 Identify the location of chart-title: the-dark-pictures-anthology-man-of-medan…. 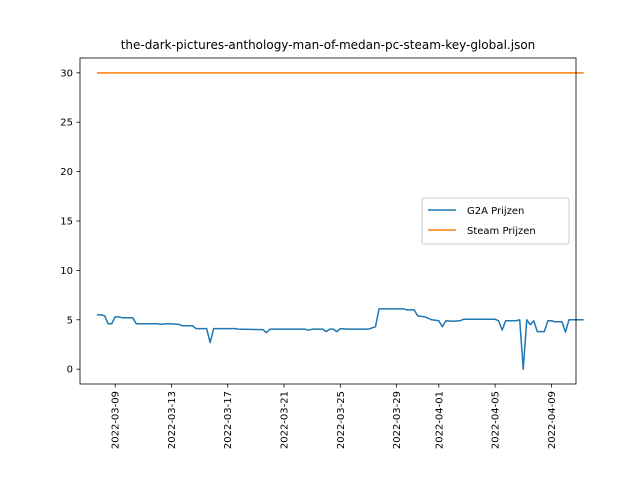
(328, 45).